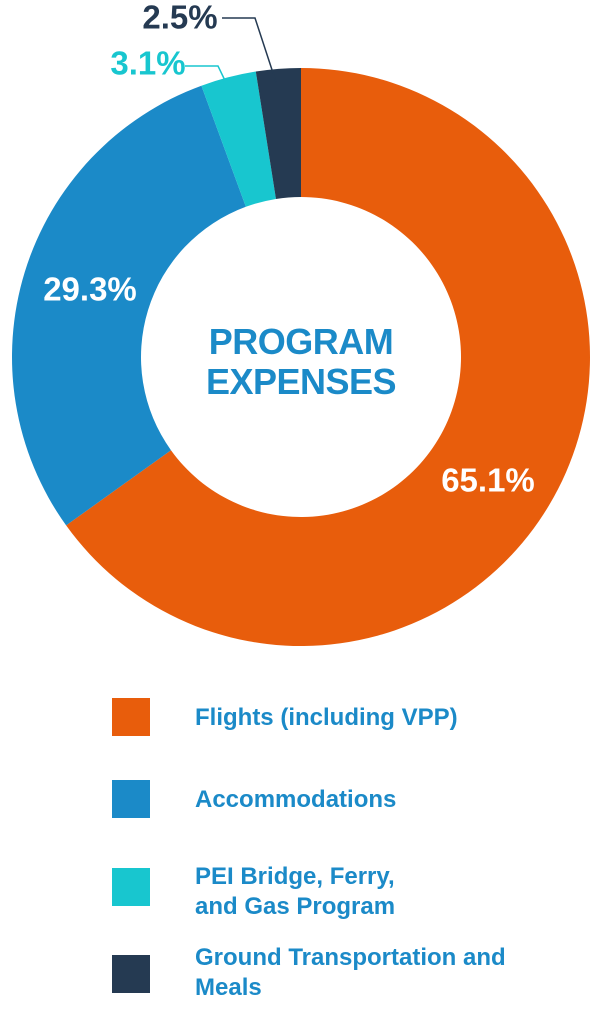 The image size is (606, 1024). Describe the element at coordinates (147, 63) in the screenshot. I see `value-label: 3.1%` at that location.